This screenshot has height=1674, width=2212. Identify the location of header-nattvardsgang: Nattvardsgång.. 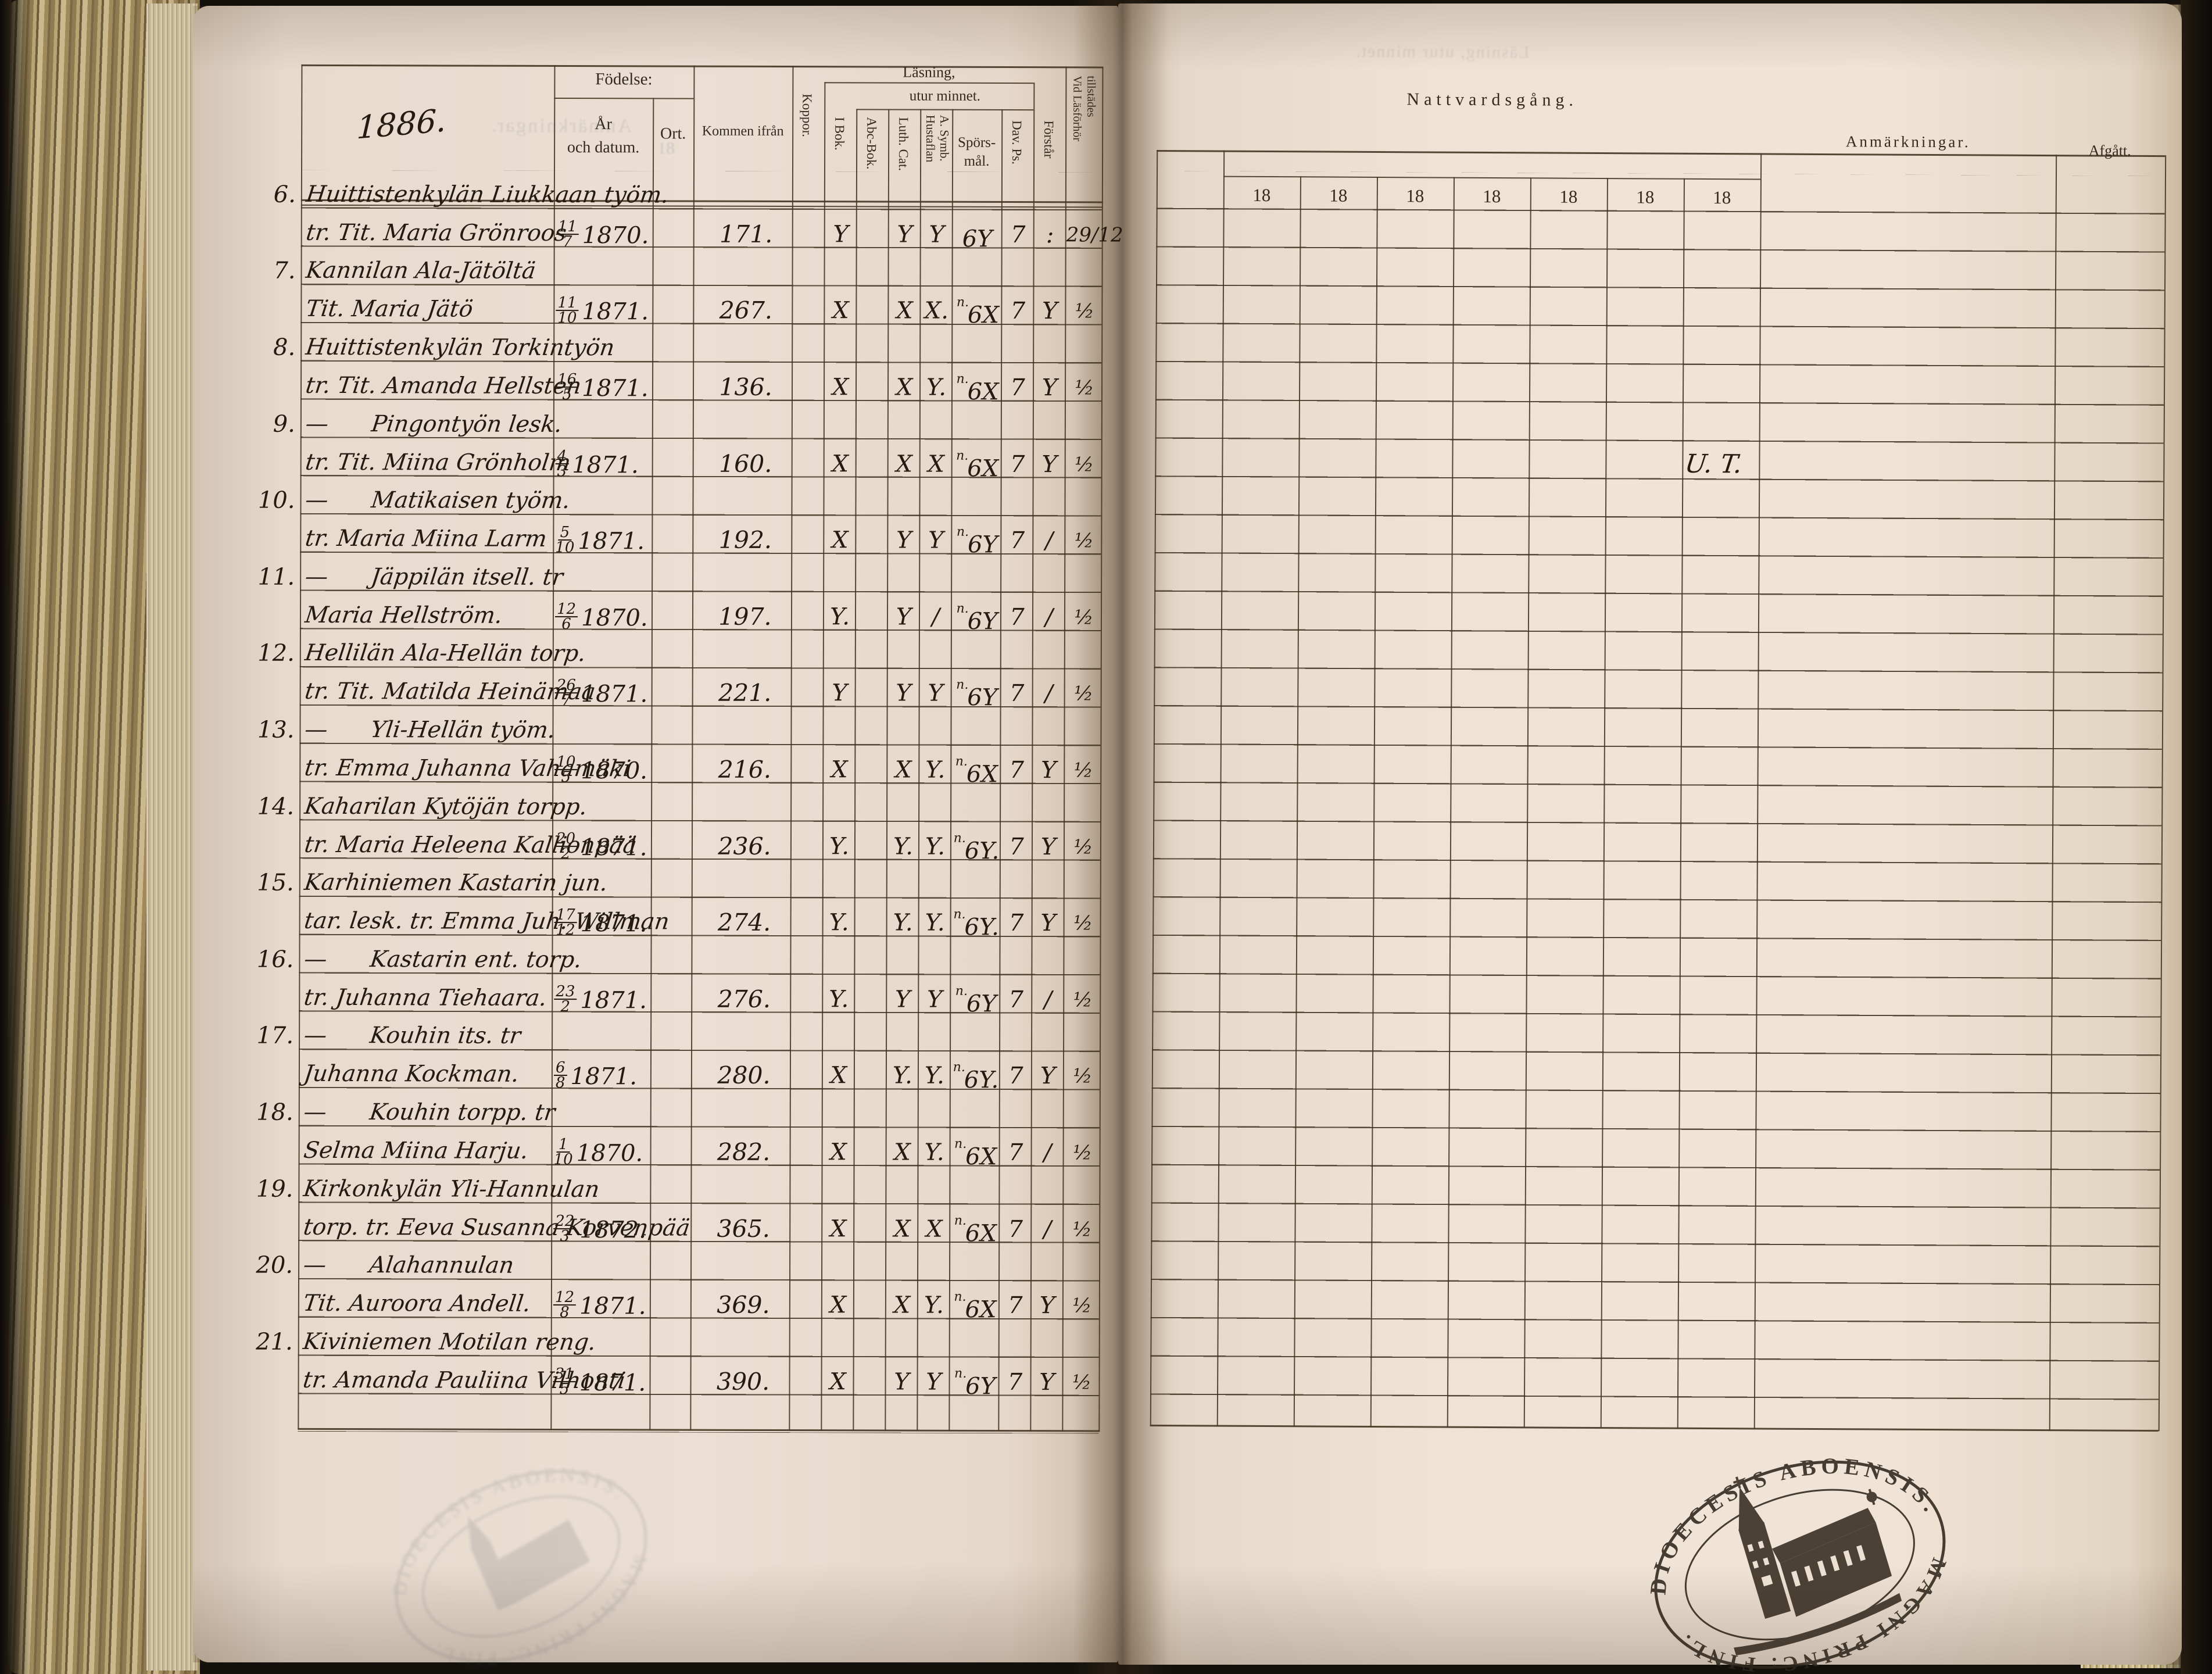
(1492, 100).